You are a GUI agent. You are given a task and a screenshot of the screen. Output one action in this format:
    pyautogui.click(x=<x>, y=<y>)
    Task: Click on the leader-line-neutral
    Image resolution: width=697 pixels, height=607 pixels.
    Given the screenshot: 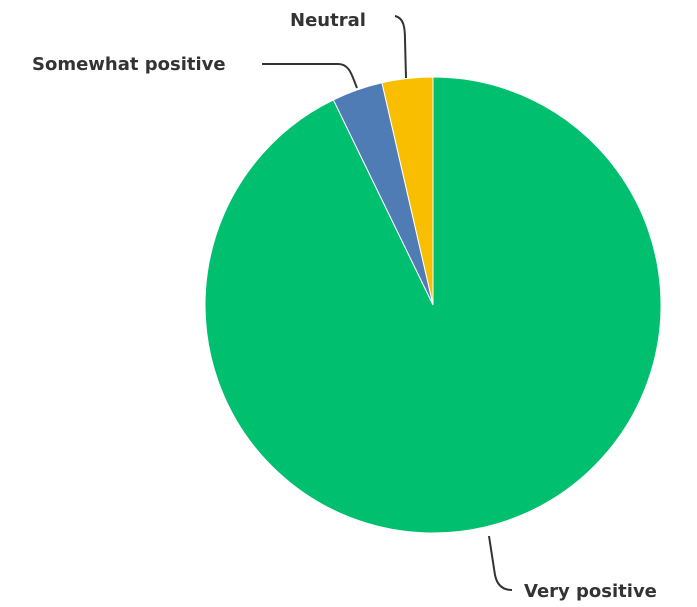 What is the action you would take?
    pyautogui.click(x=400, y=47)
    